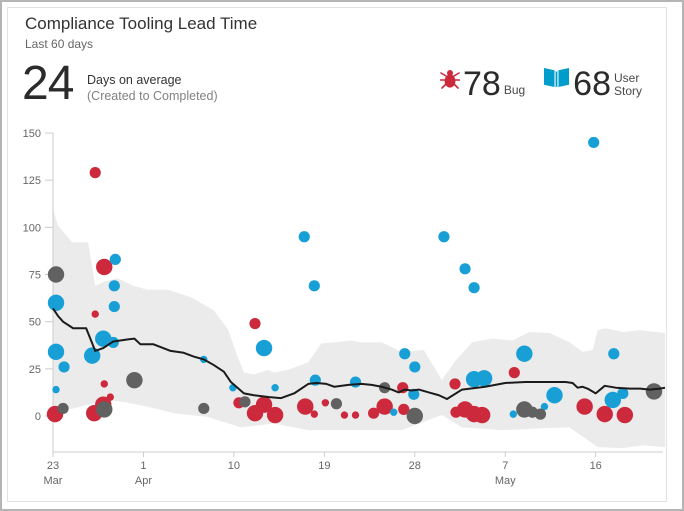  I want to click on bug-icon, so click(450, 81).